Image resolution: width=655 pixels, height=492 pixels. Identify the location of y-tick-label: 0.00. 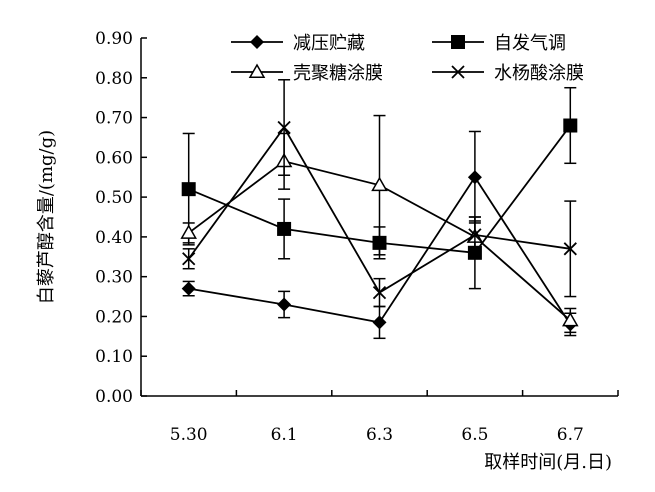
(114, 397).